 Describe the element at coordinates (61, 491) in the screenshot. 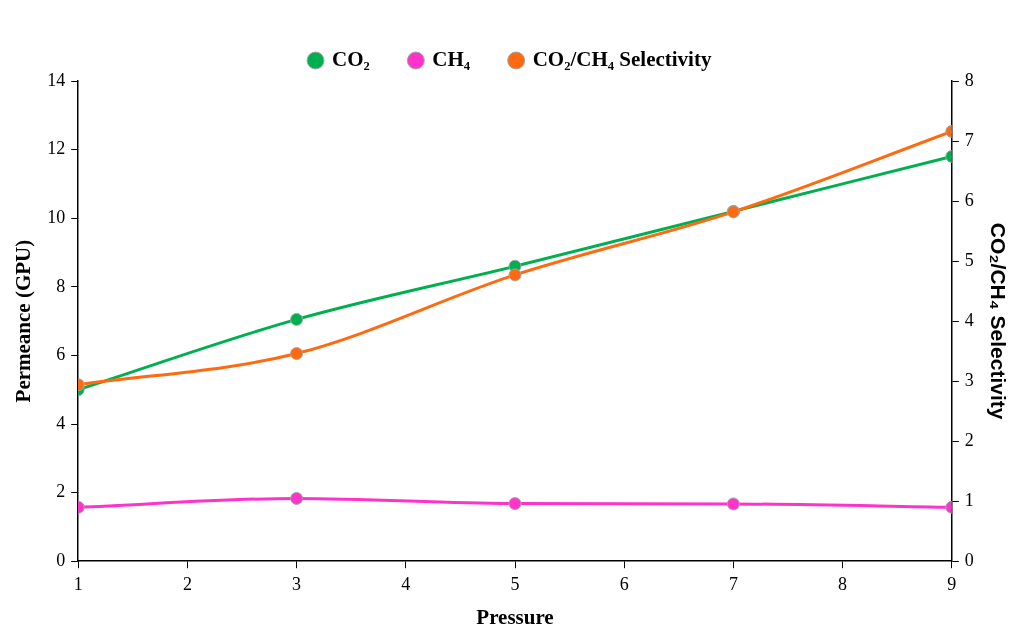

I see `y-tick-label: 2` at that location.